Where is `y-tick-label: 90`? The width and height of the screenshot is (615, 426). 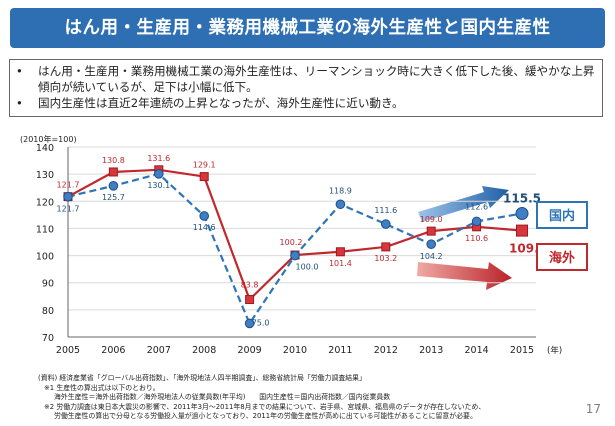
y-tick-label: 90 is located at coordinates (48, 284).